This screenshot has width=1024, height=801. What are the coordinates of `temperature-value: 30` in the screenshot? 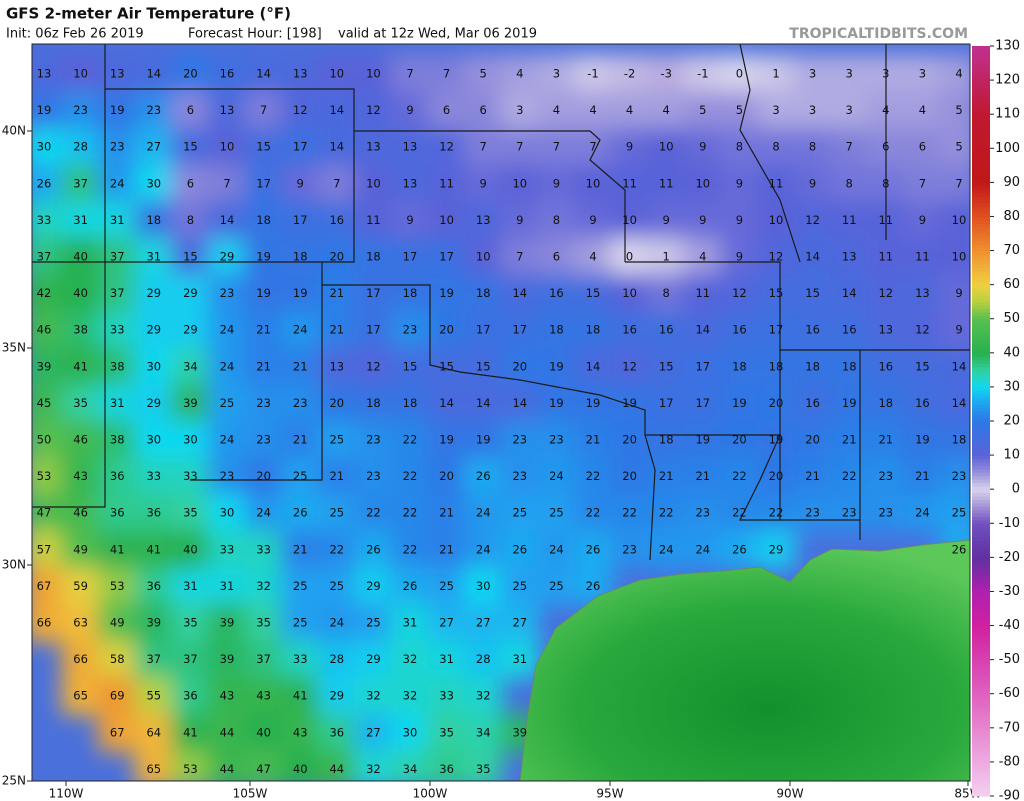 It's located at (153, 183).